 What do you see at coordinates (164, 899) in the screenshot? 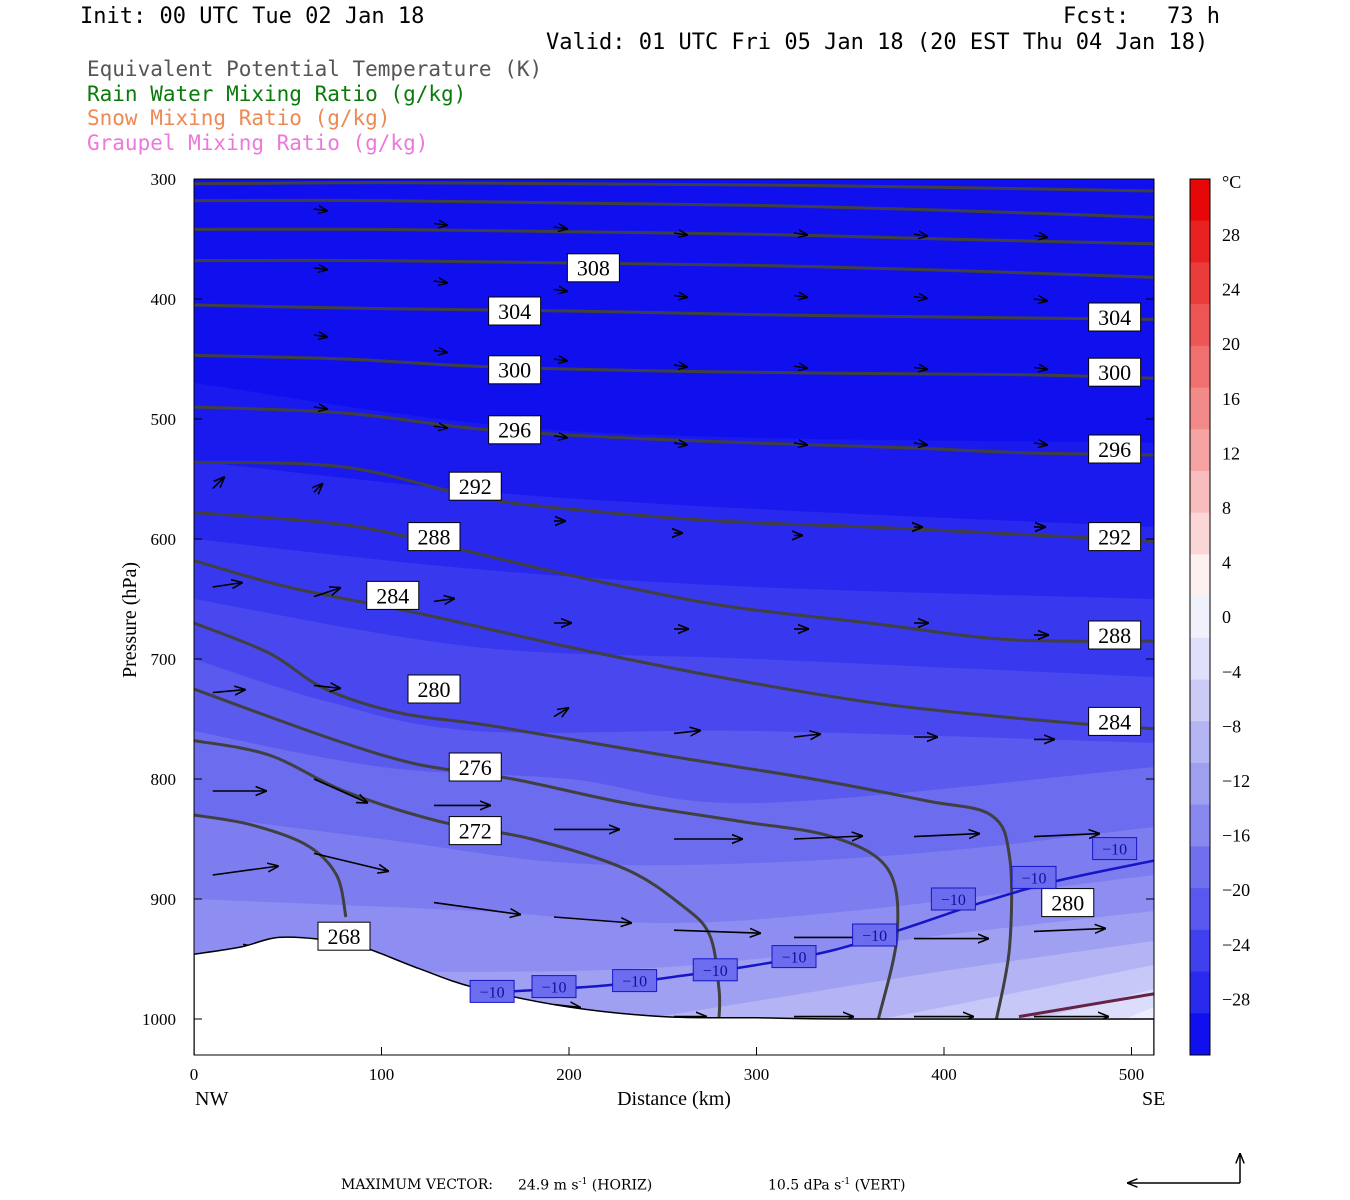
I see `y-tick-label: 900` at bounding box center [164, 899].